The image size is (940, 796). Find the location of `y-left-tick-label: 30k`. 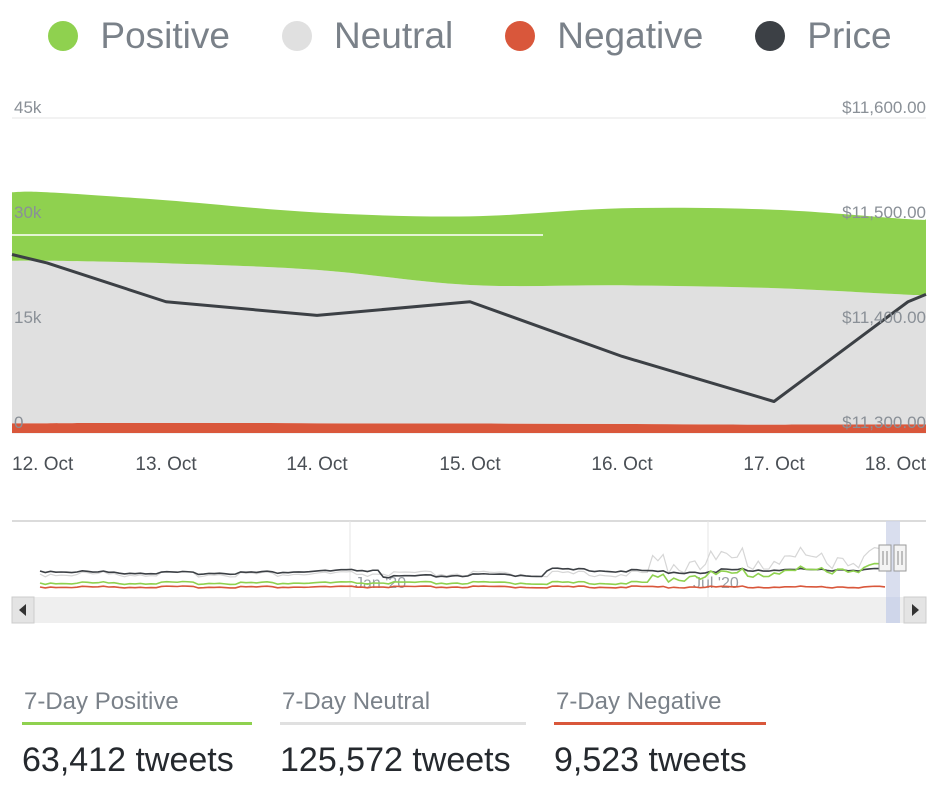

y-left-tick-label: 30k is located at coordinates (28, 212).